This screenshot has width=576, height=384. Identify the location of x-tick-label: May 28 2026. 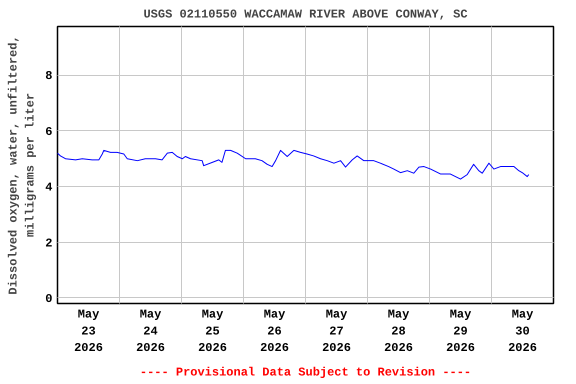
(398, 332).